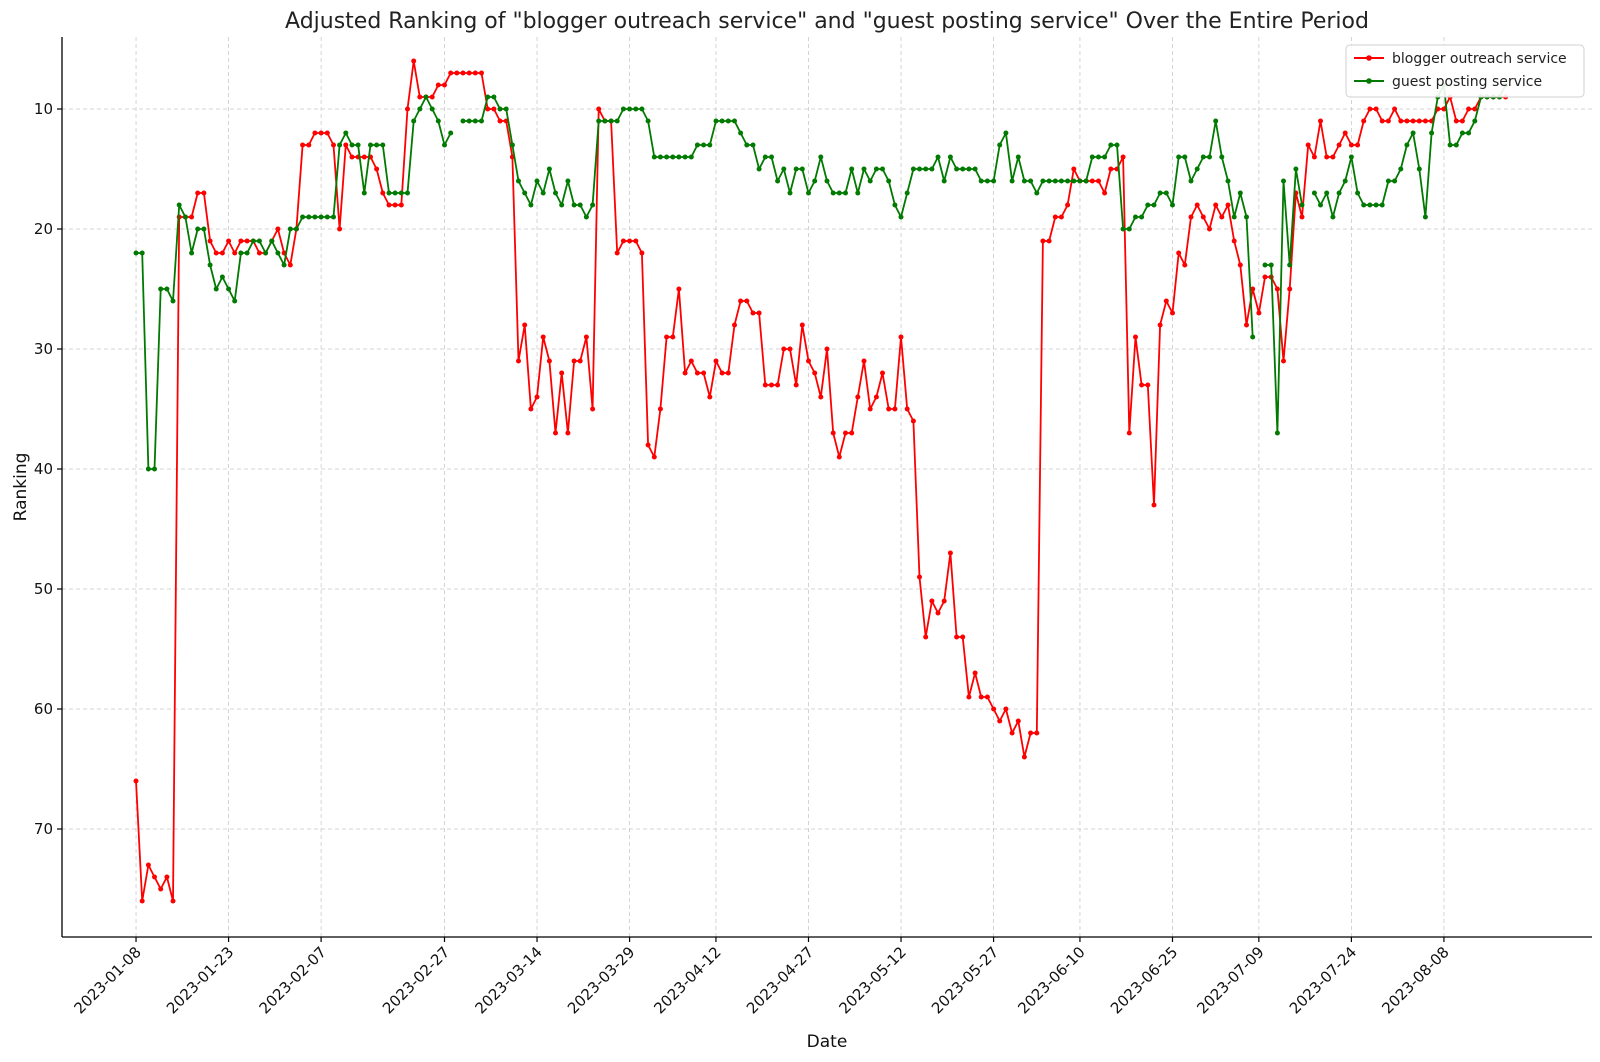 The width and height of the screenshot is (1600, 1062). What do you see at coordinates (43, 469) in the screenshot?
I see `y-tick-label: 40` at bounding box center [43, 469].